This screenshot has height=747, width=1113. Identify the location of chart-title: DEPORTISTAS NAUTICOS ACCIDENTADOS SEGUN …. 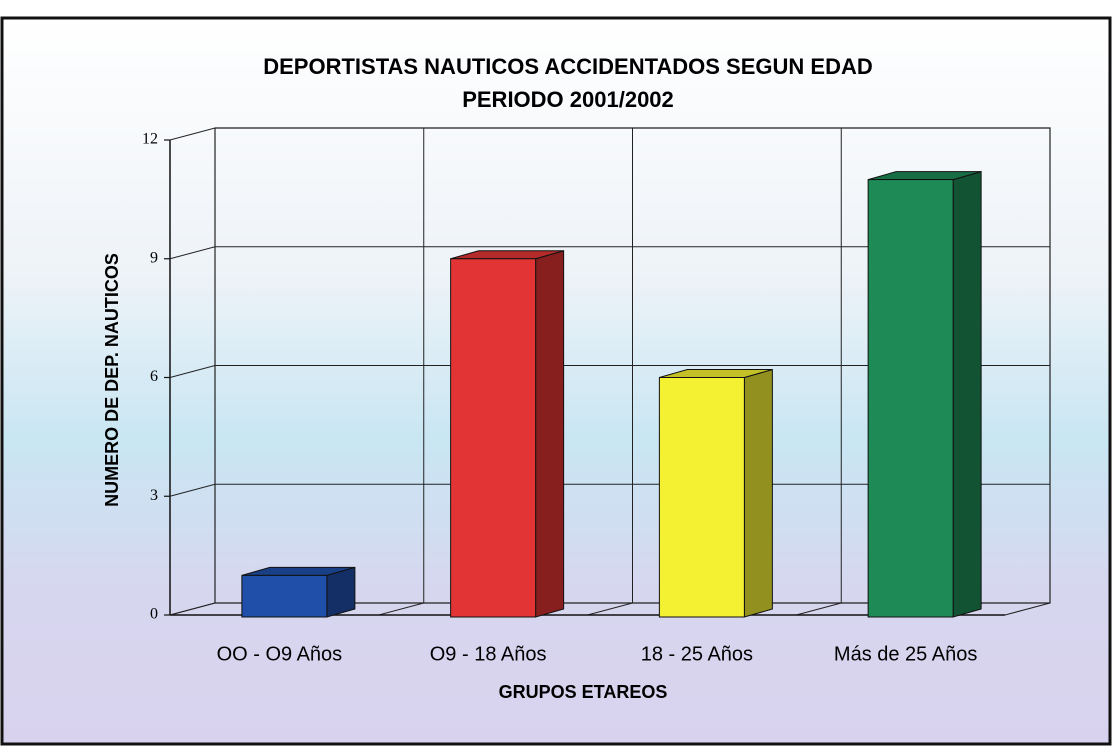
(568, 66).